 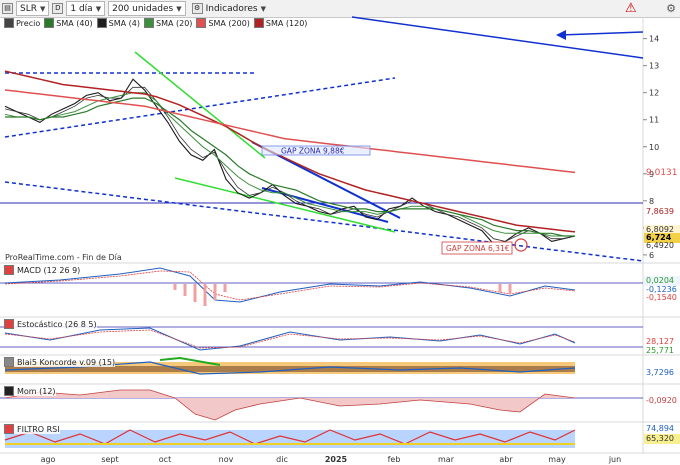 I want to click on mom-pane-label: Mom (12), so click(x=30, y=391).